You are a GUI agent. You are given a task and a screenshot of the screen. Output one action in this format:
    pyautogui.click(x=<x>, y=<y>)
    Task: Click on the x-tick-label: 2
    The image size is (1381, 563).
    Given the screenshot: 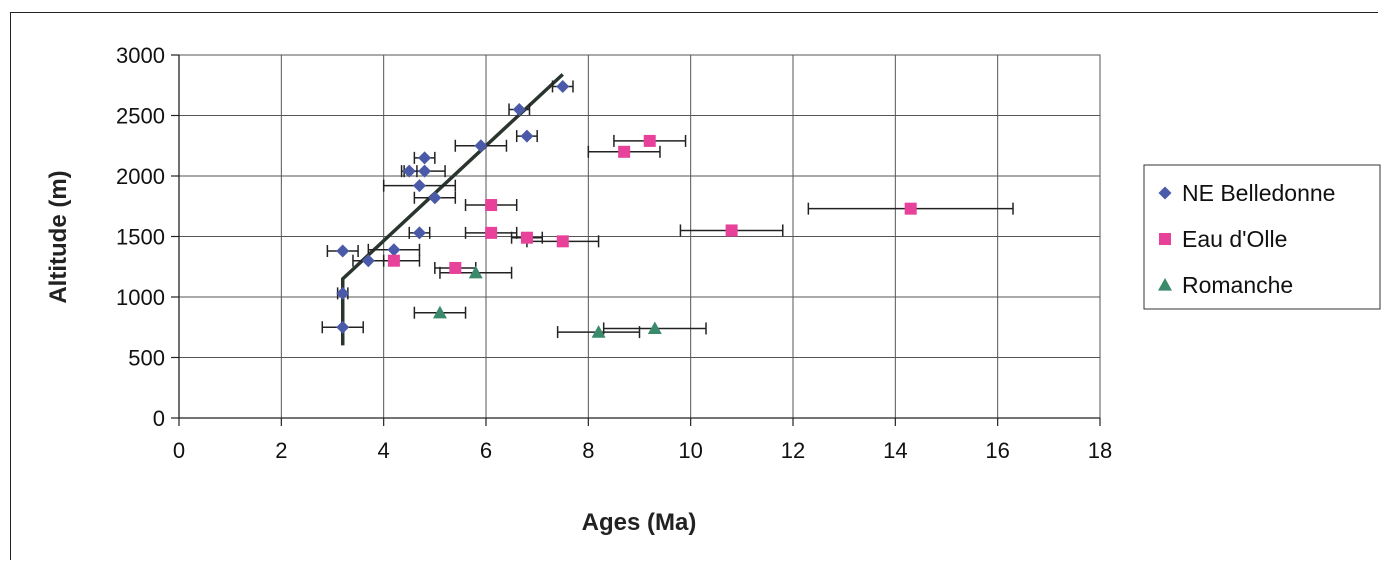 What is the action you would take?
    pyautogui.click(x=281, y=450)
    